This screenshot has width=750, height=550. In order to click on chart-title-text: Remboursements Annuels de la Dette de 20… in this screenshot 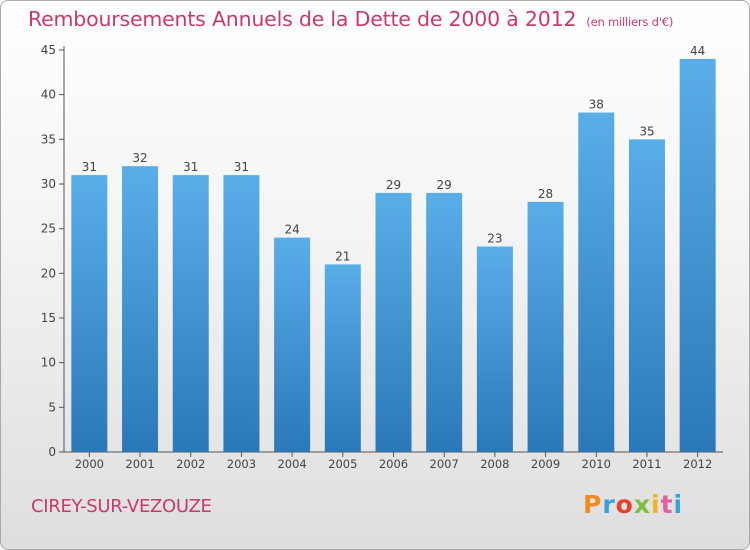, I will do `click(302, 19)`.